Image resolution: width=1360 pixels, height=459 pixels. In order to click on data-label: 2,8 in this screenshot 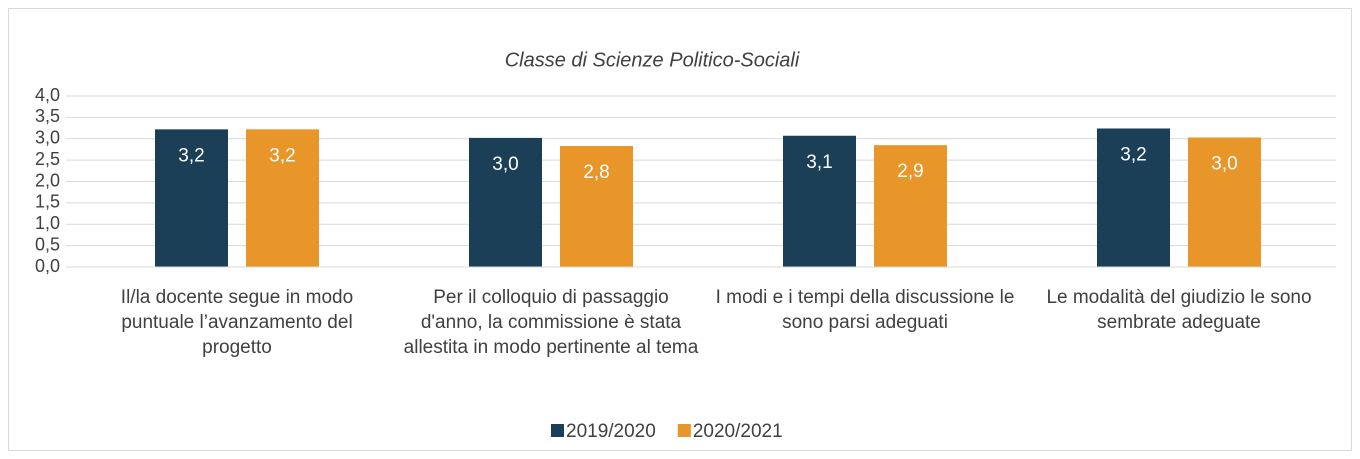, I will do `click(596, 172)`.